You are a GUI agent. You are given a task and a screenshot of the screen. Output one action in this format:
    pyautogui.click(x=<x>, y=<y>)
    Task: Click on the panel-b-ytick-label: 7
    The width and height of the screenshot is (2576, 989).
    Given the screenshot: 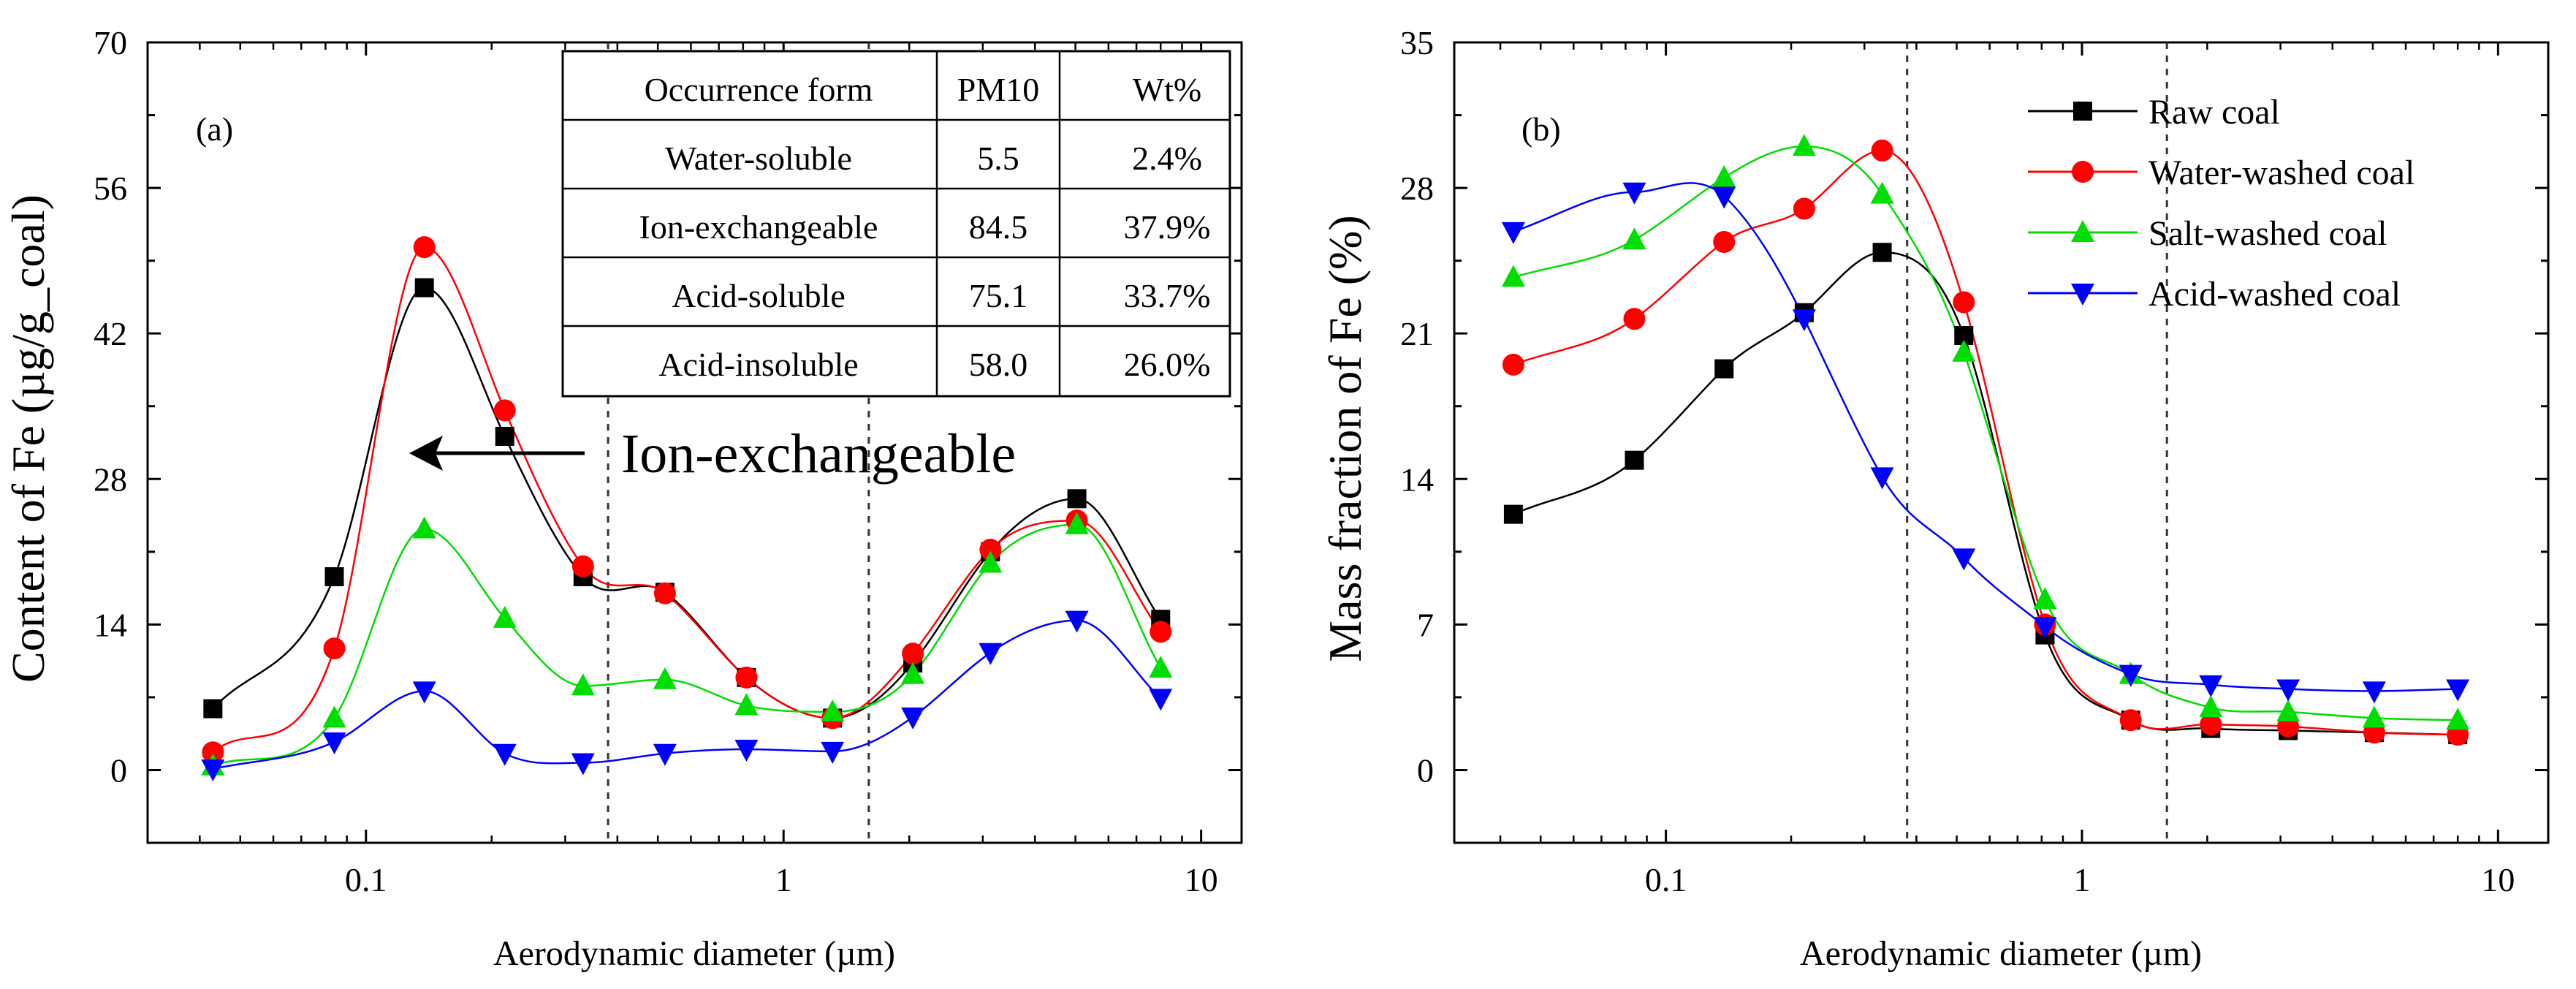 What is the action you would take?
    pyautogui.click(x=1425, y=624)
    